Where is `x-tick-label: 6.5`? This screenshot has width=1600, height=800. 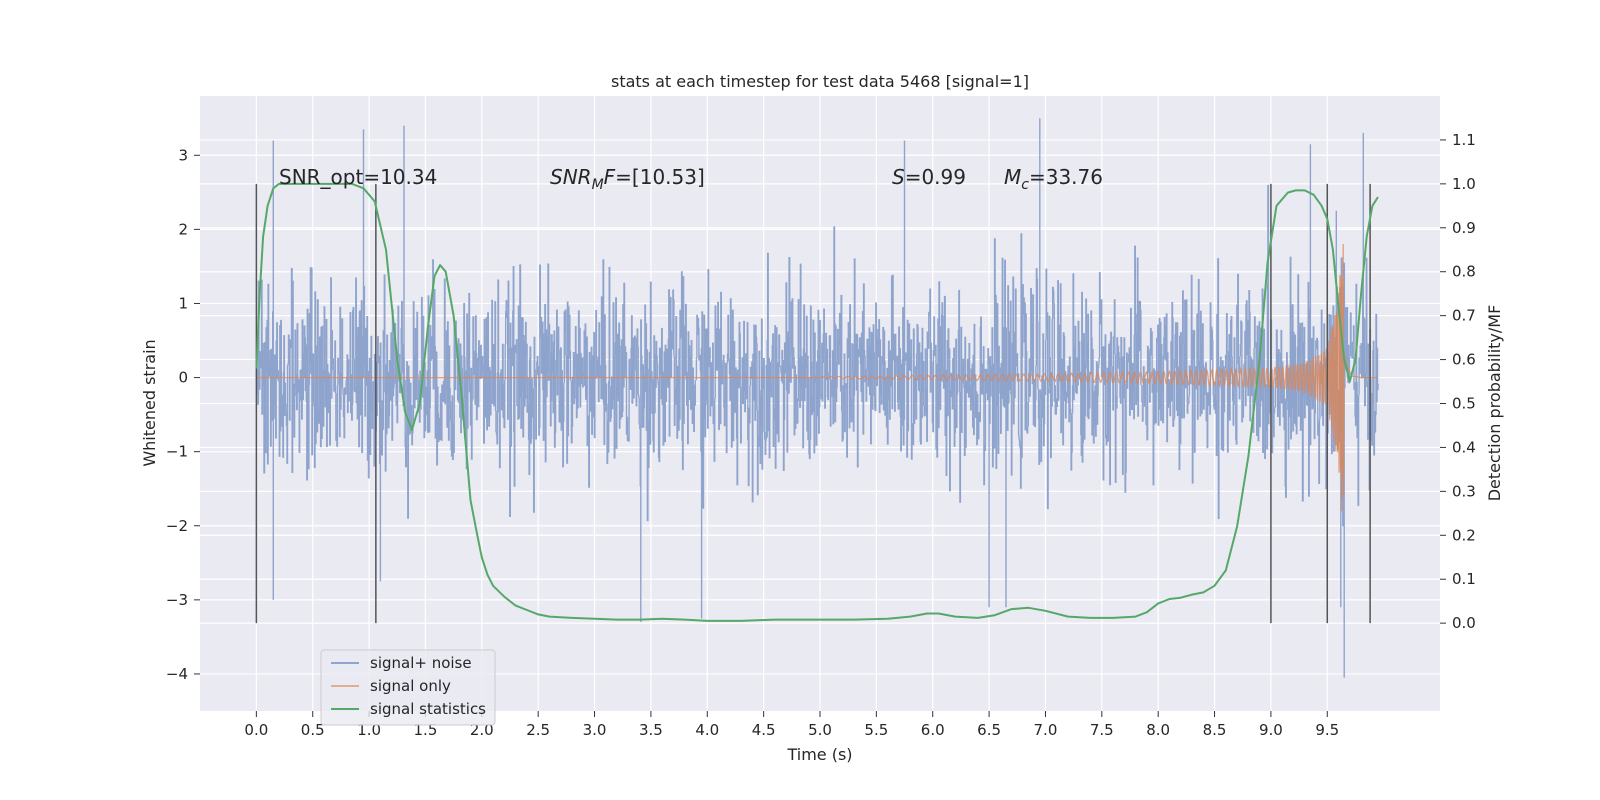 x-tick-label: 6.5 is located at coordinates (989, 730).